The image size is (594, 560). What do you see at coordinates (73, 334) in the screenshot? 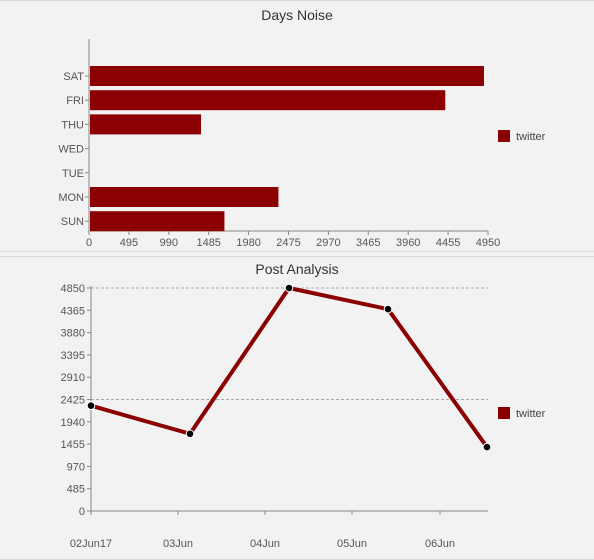
I see `y-tick-label: 3880` at bounding box center [73, 334].